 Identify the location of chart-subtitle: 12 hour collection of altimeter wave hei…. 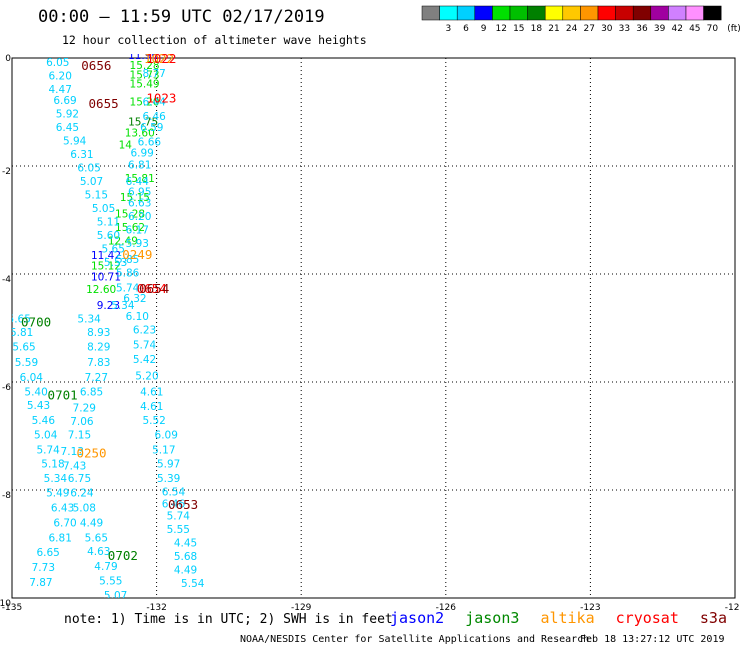
(214, 40).